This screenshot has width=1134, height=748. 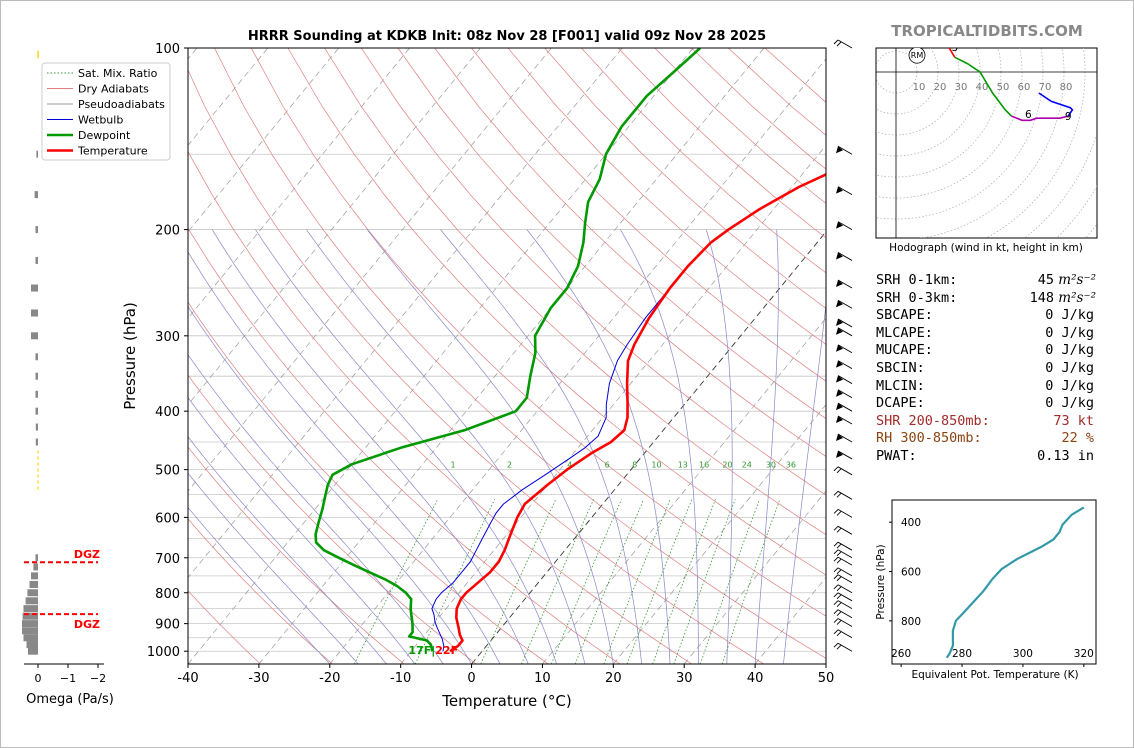 I want to click on legend-label: Pseudoadiabats, so click(x=121, y=104).